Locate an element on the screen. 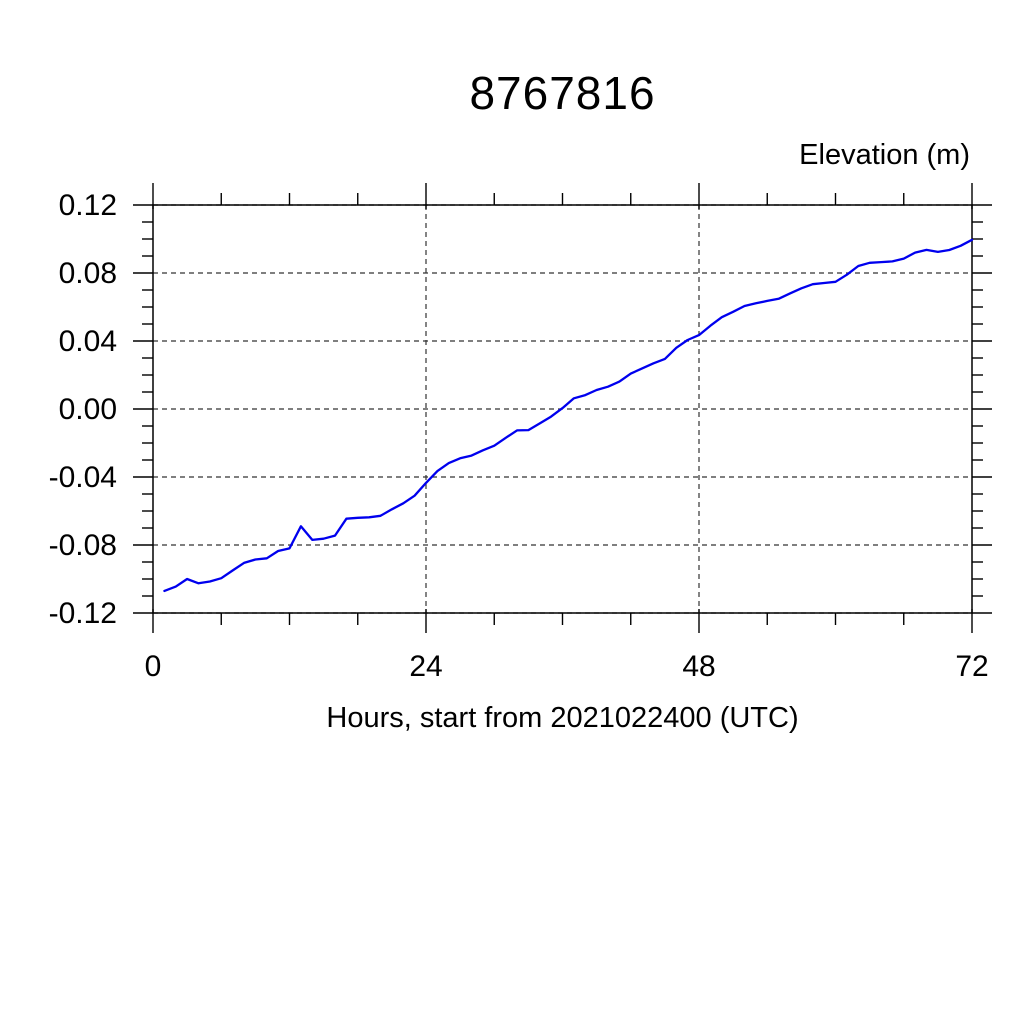 The width and height of the screenshot is (1024, 1024). chart-title: 8767816 is located at coordinates (562, 93).